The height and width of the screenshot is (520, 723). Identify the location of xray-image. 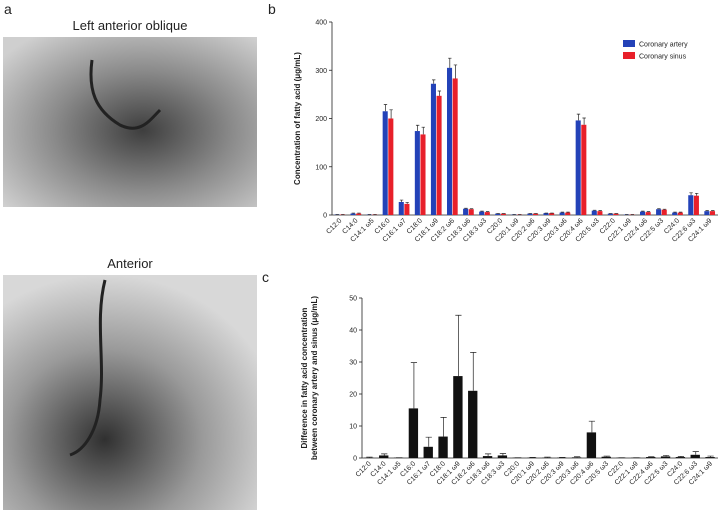
(130, 122).